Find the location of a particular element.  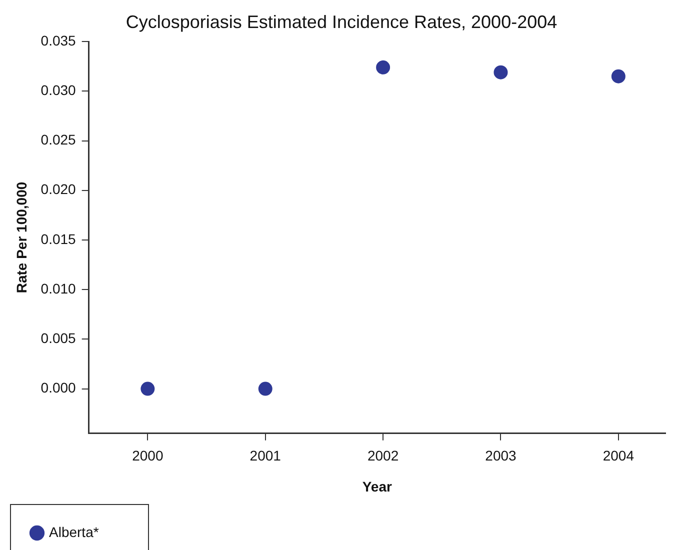

y-tick-label: 0.035 is located at coordinates (58, 40).